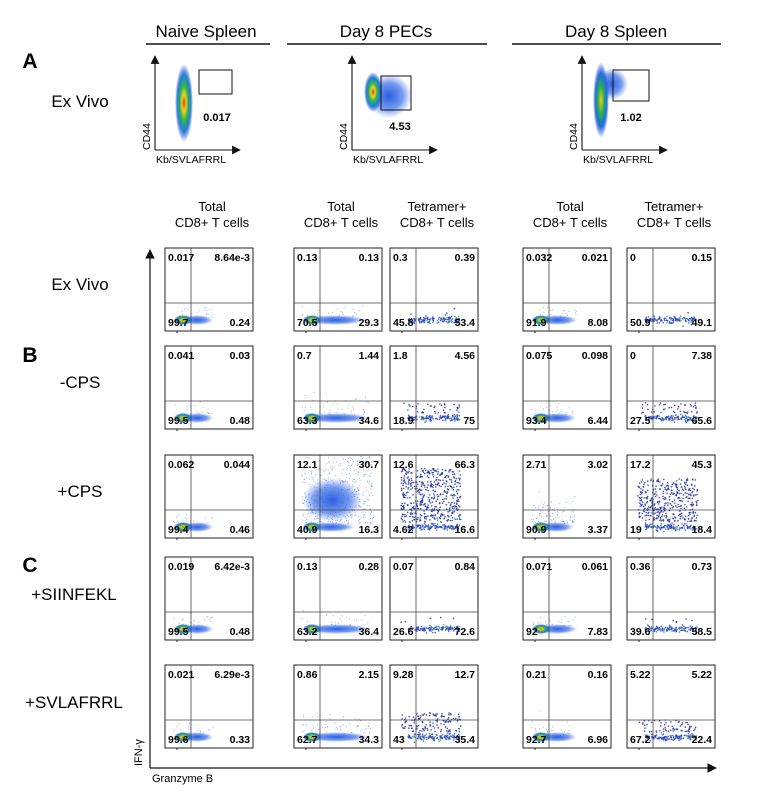  What do you see at coordinates (437, 206) in the screenshot?
I see `column-subheader-3-line-1: Tetramer+` at bounding box center [437, 206].